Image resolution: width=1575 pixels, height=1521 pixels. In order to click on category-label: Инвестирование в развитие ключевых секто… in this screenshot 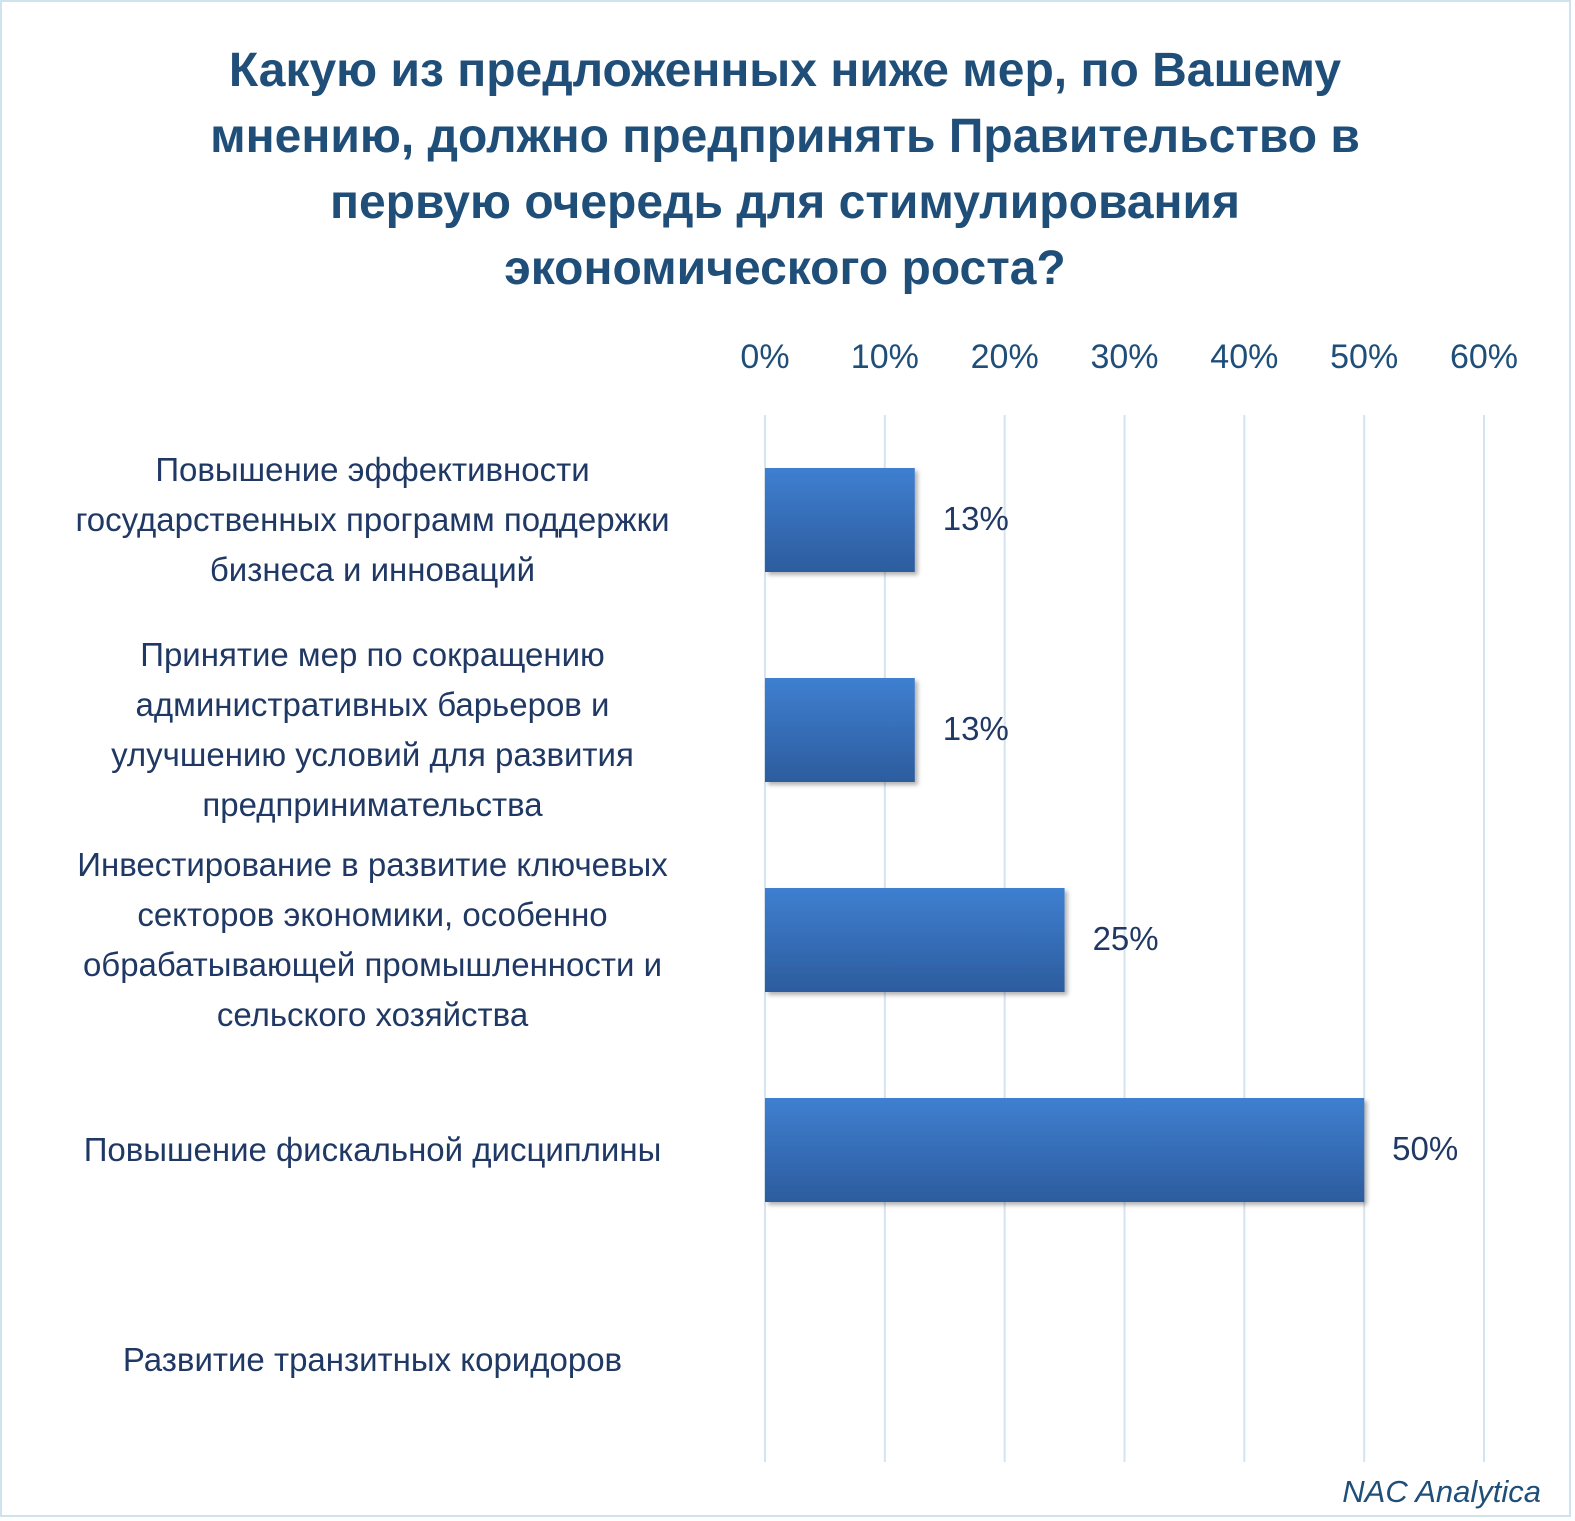, I will do `click(372, 939)`.